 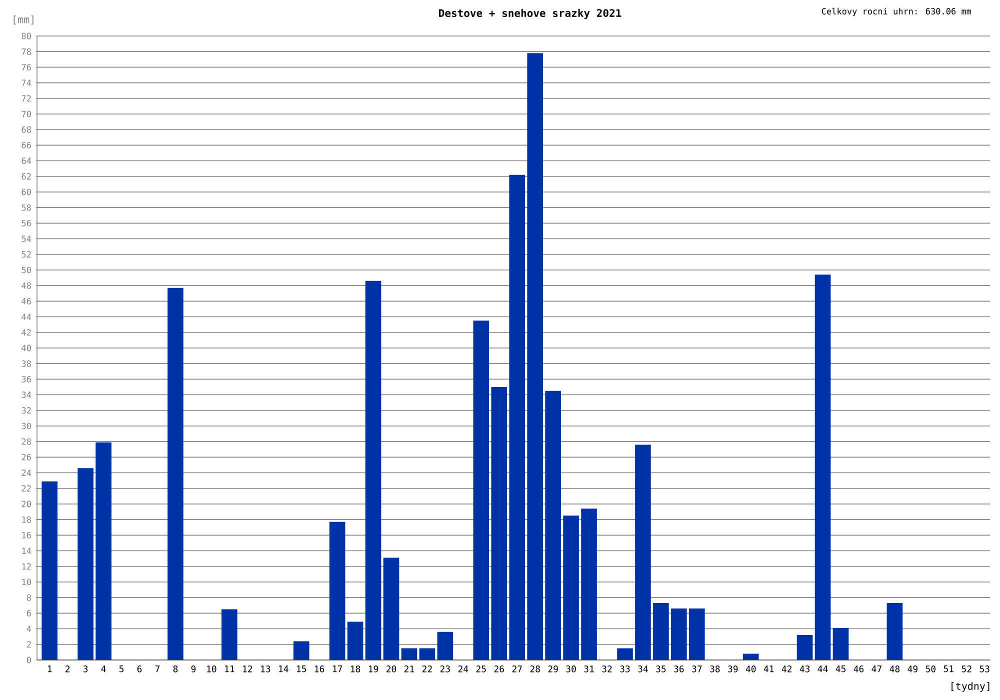 I want to click on y-tick-label: 6, so click(x=28, y=613).